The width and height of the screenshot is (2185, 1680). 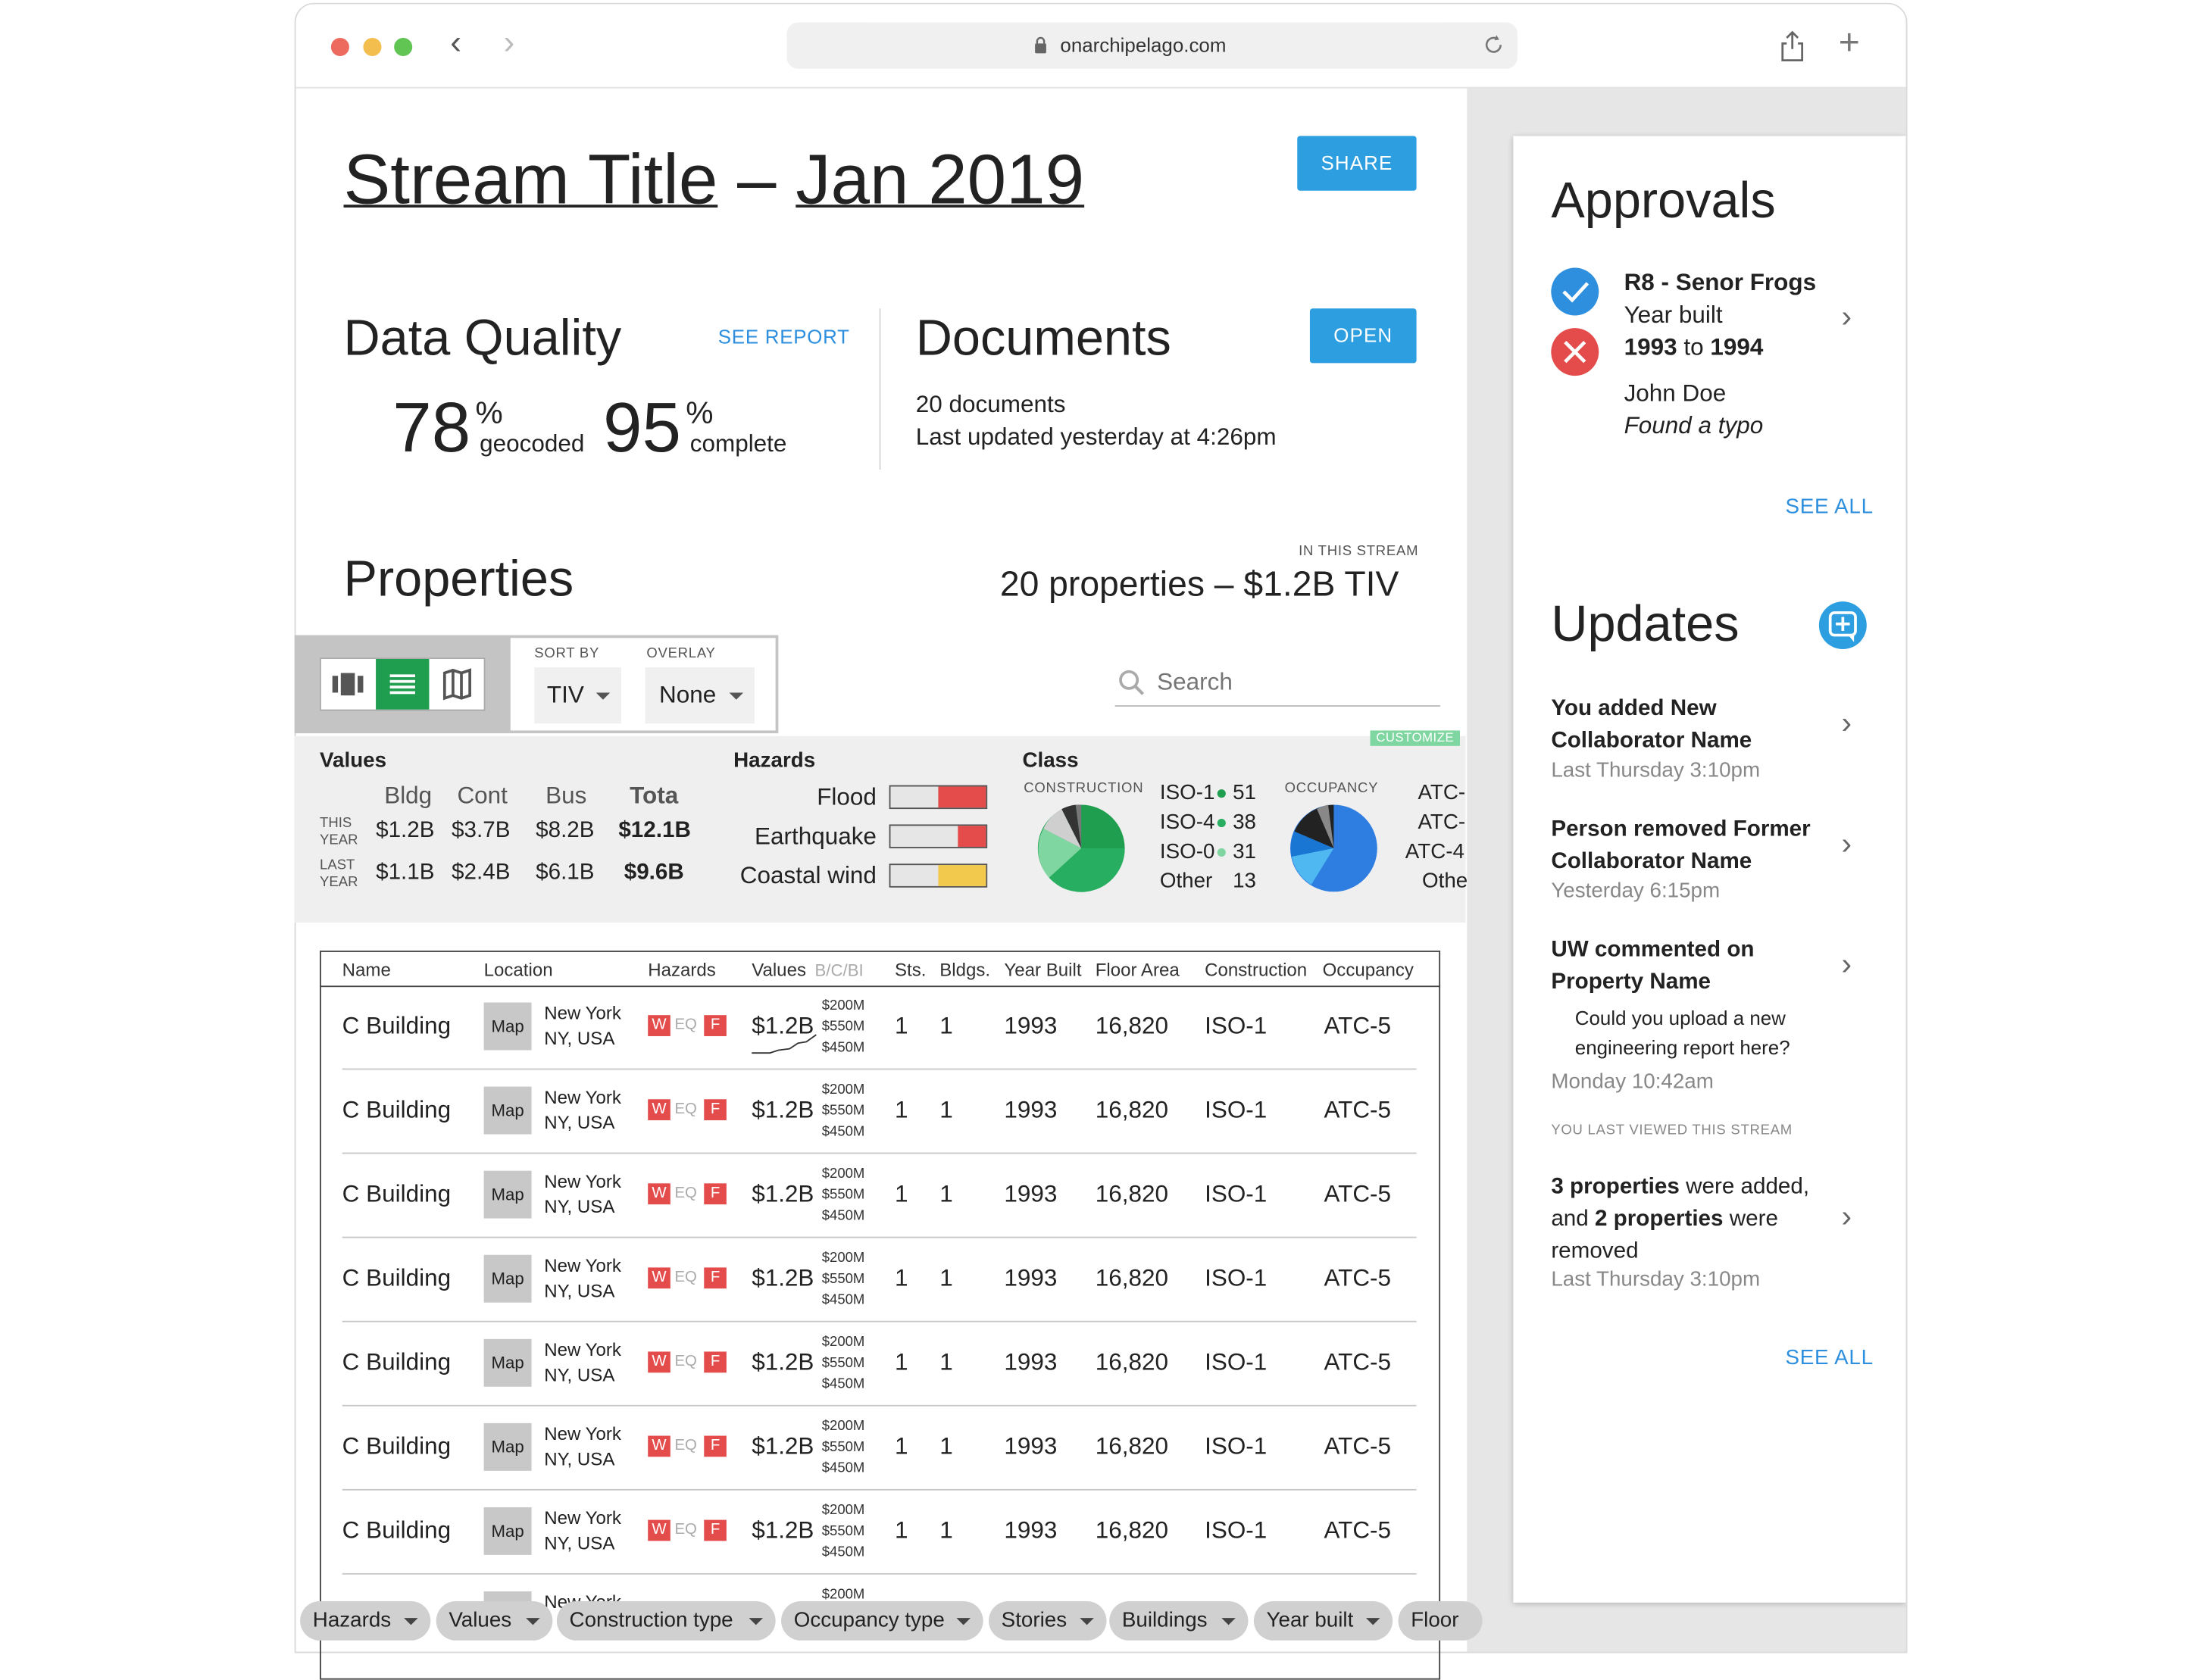 I want to click on column-header: Bldgs., so click(x=965, y=969).